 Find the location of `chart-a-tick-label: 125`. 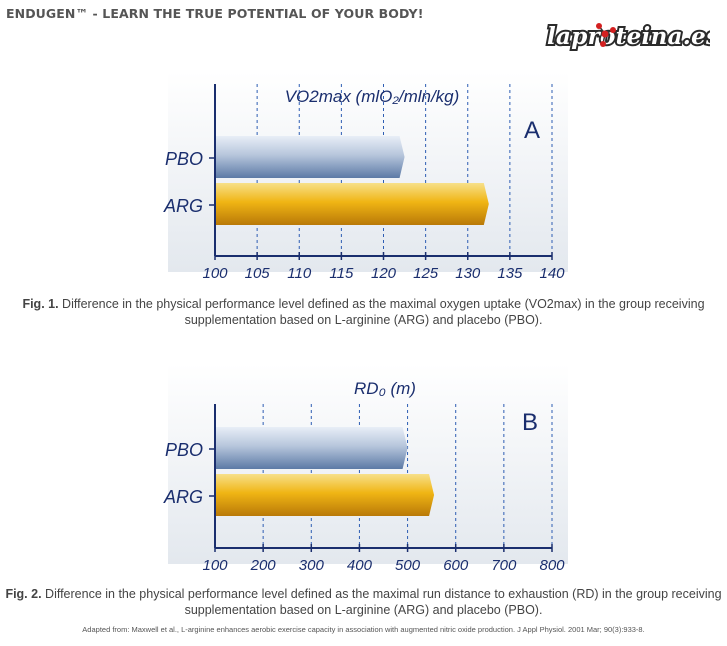

chart-a-tick-label: 125 is located at coordinates (426, 273).